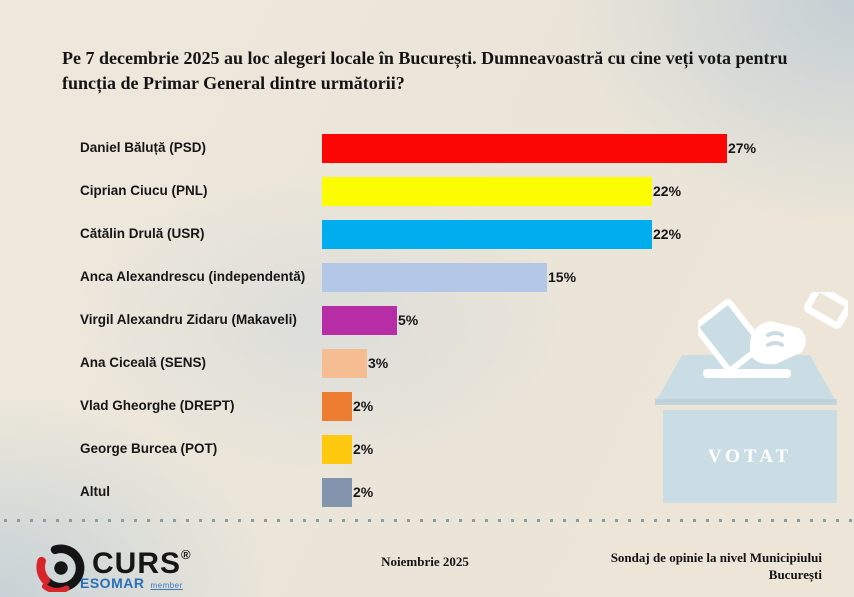 The image size is (854, 597). Describe the element at coordinates (157, 405) in the screenshot. I see `candidate-label: Vlad Gheorghe (DREPT)` at that location.